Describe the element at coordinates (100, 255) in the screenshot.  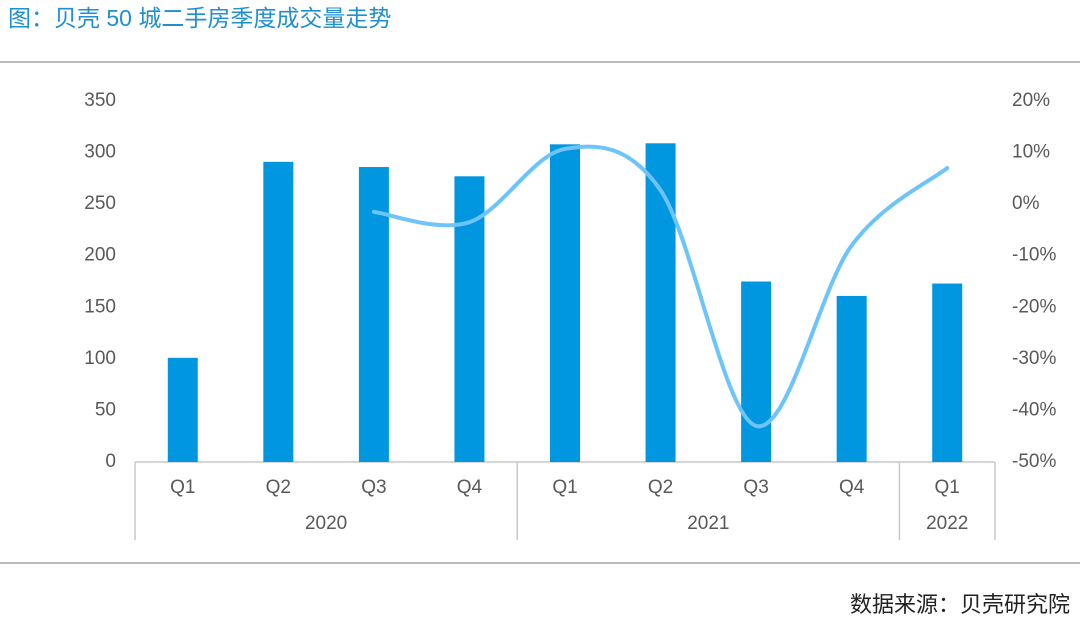
I see `y-tick-label: 200` at that location.